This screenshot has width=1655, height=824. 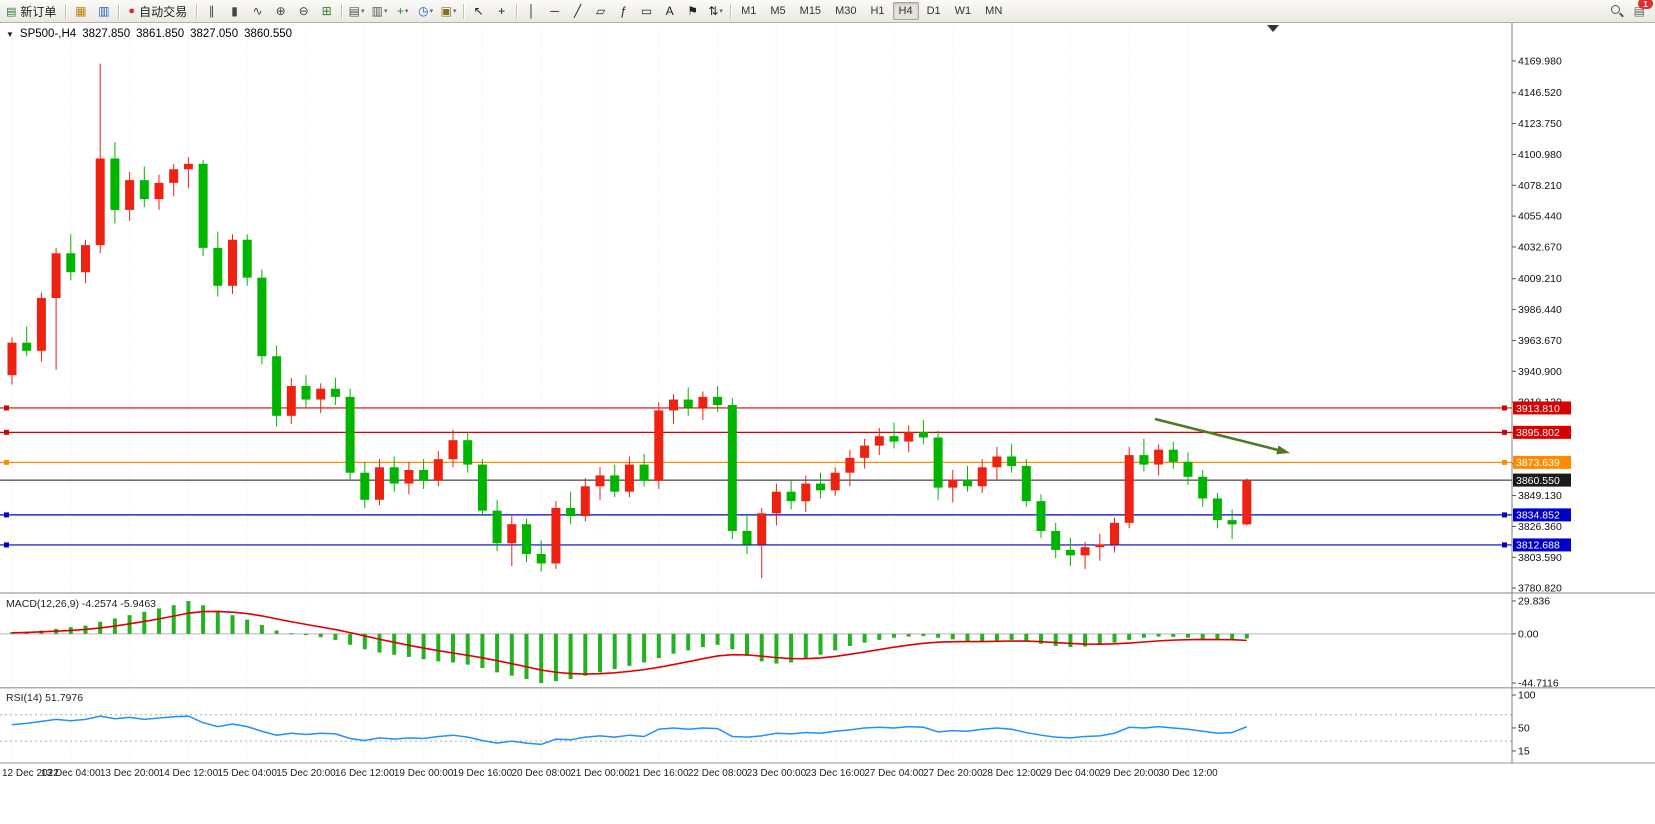 What do you see at coordinates (1540, 186) in the screenshot?
I see `svg-text: 4078.210` at bounding box center [1540, 186].